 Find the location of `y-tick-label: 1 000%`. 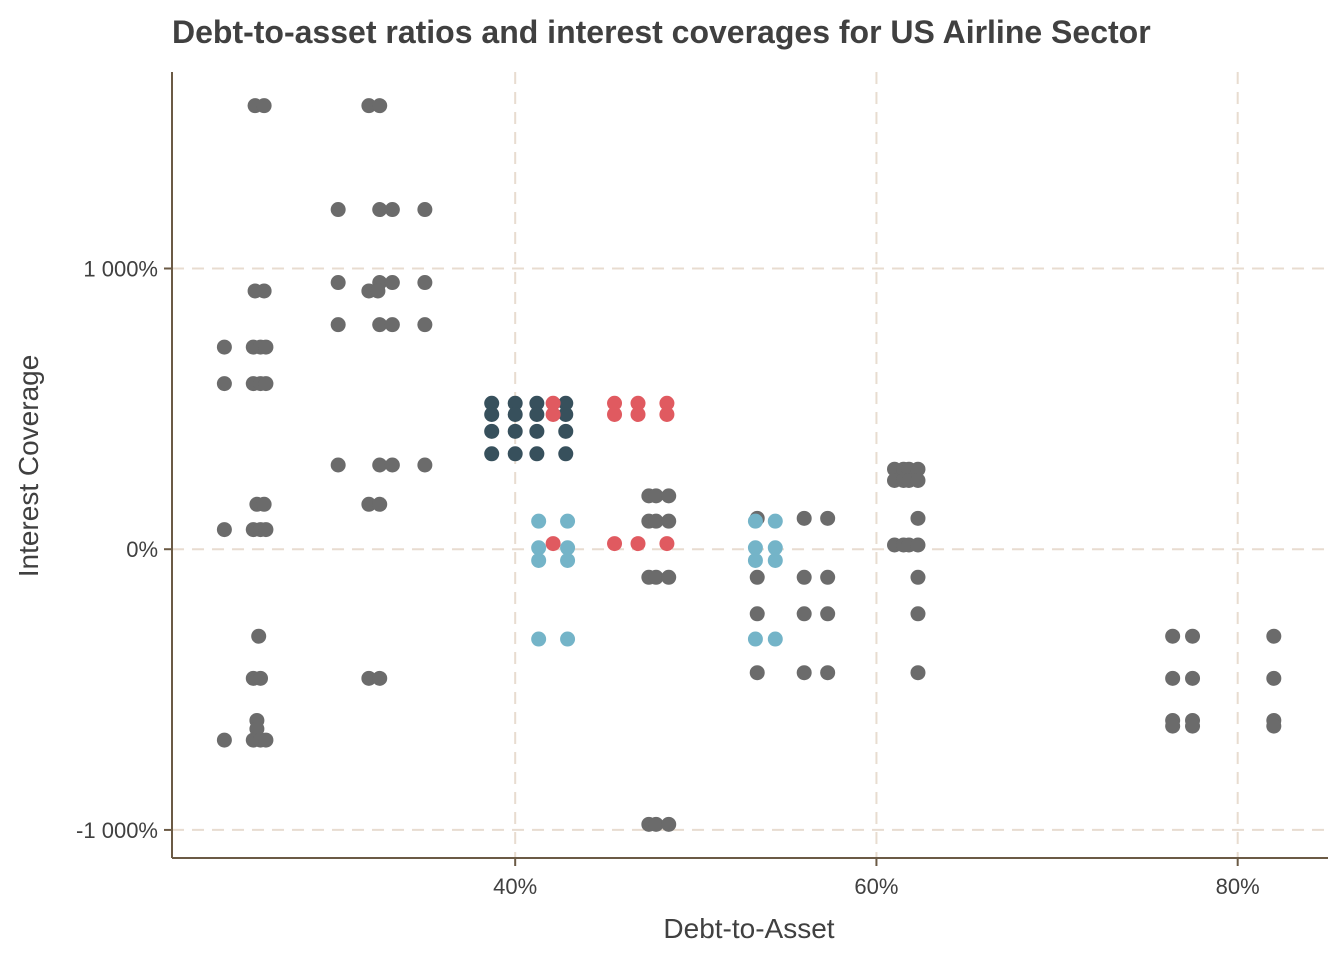

y-tick-label: 1 000% is located at coordinates (120, 269).